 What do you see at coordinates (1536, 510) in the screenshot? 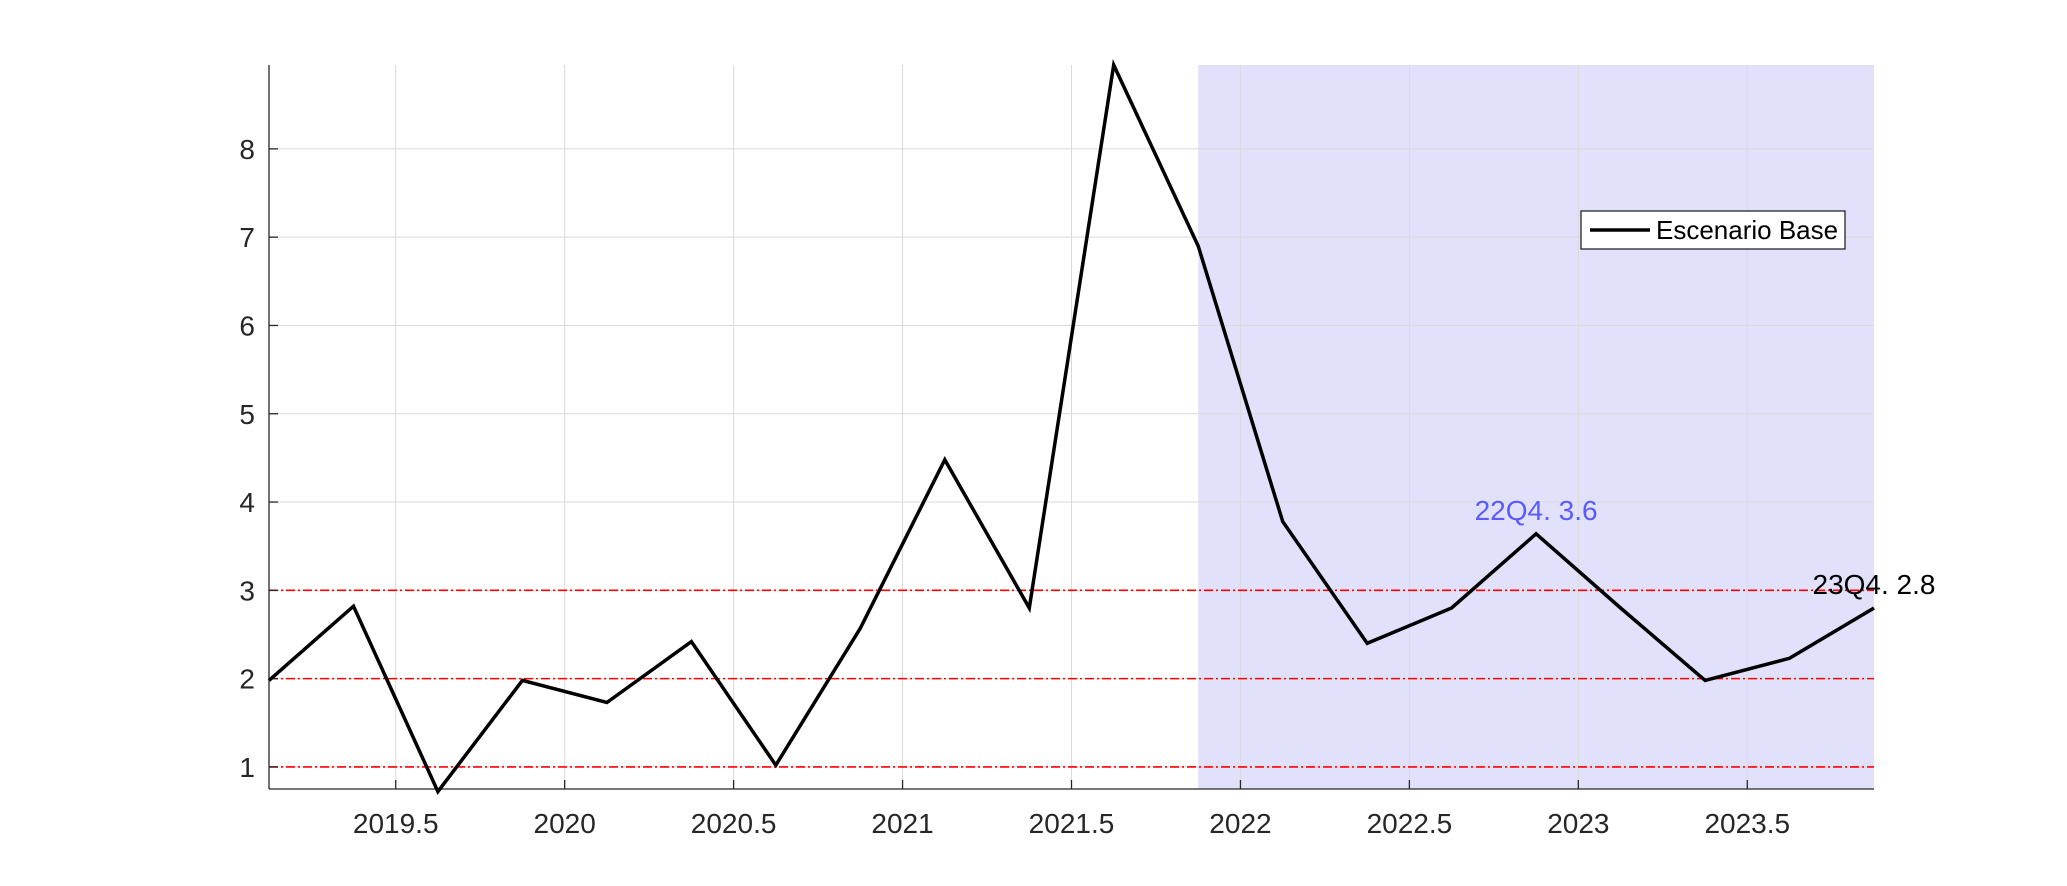
I see `annotation-22q4: 22Q4. 3.6` at bounding box center [1536, 510].